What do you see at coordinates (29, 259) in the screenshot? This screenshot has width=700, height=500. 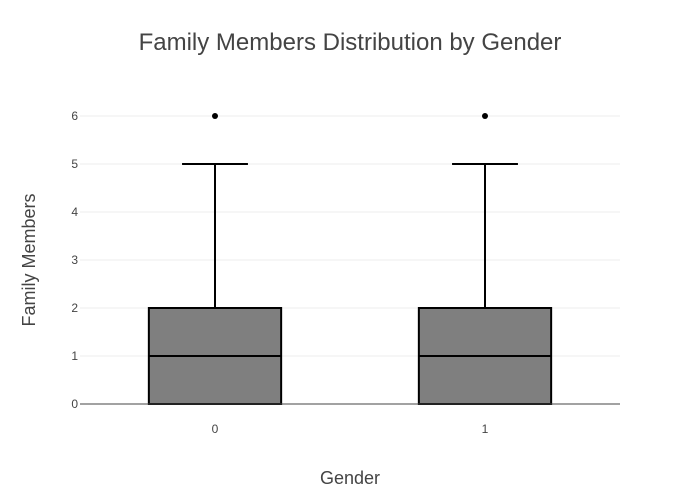 I see `y-axis-label: Family Members` at bounding box center [29, 259].